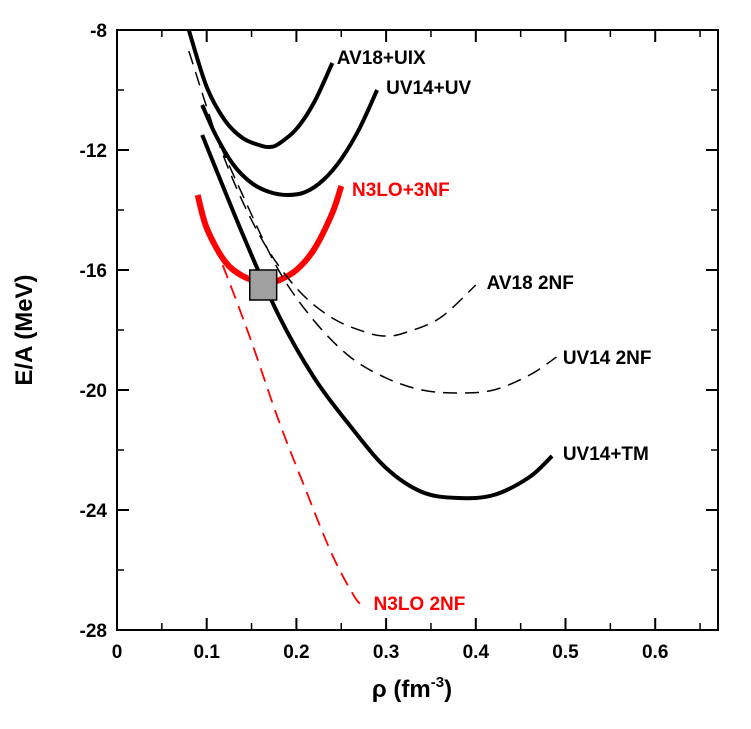 This screenshot has width=751, height=729. Describe the element at coordinates (117, 652) in the screenshot. I see `x-tick-label: 0` at that location.